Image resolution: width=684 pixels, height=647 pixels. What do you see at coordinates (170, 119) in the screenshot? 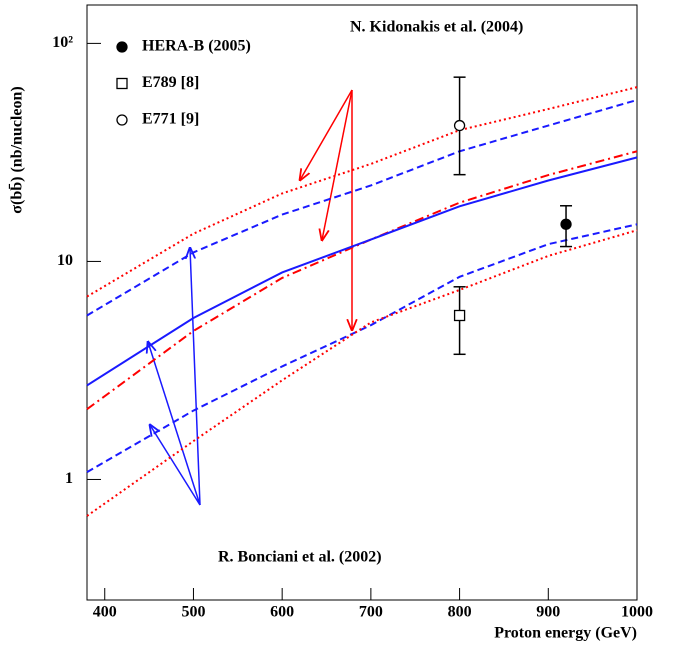
I see `legend-label: E771 [9]` at bounding box center [170, 119].